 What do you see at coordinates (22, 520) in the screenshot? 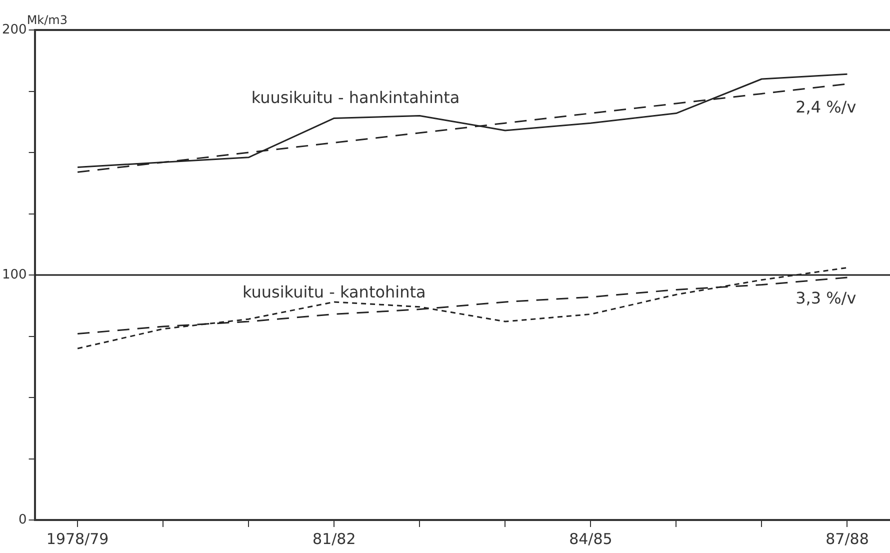
I see `y-tick-label: 0` at bounding box center [22, 520].